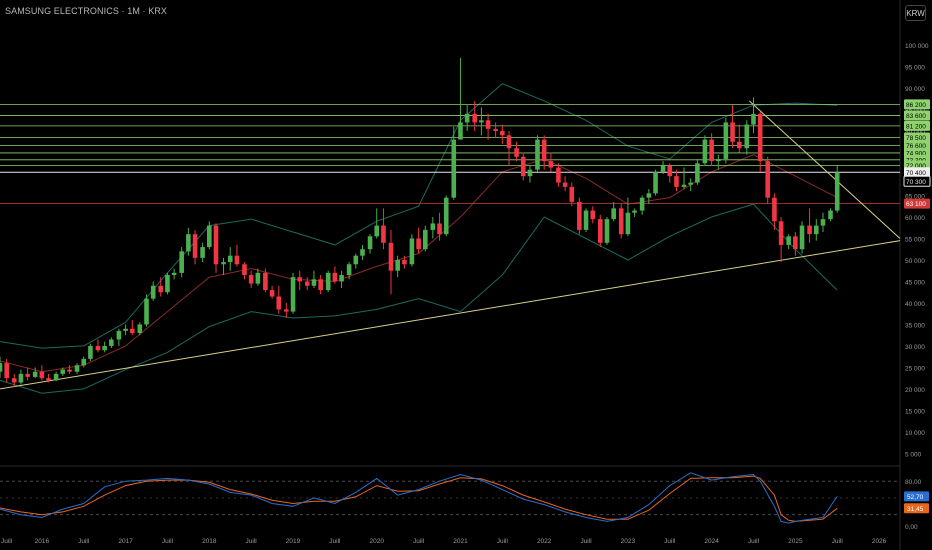 This screenshot has height=550, width=932. Describe the element at coordinates (824, 169) in the screenshot. I see `resistance-trendline` at that location.